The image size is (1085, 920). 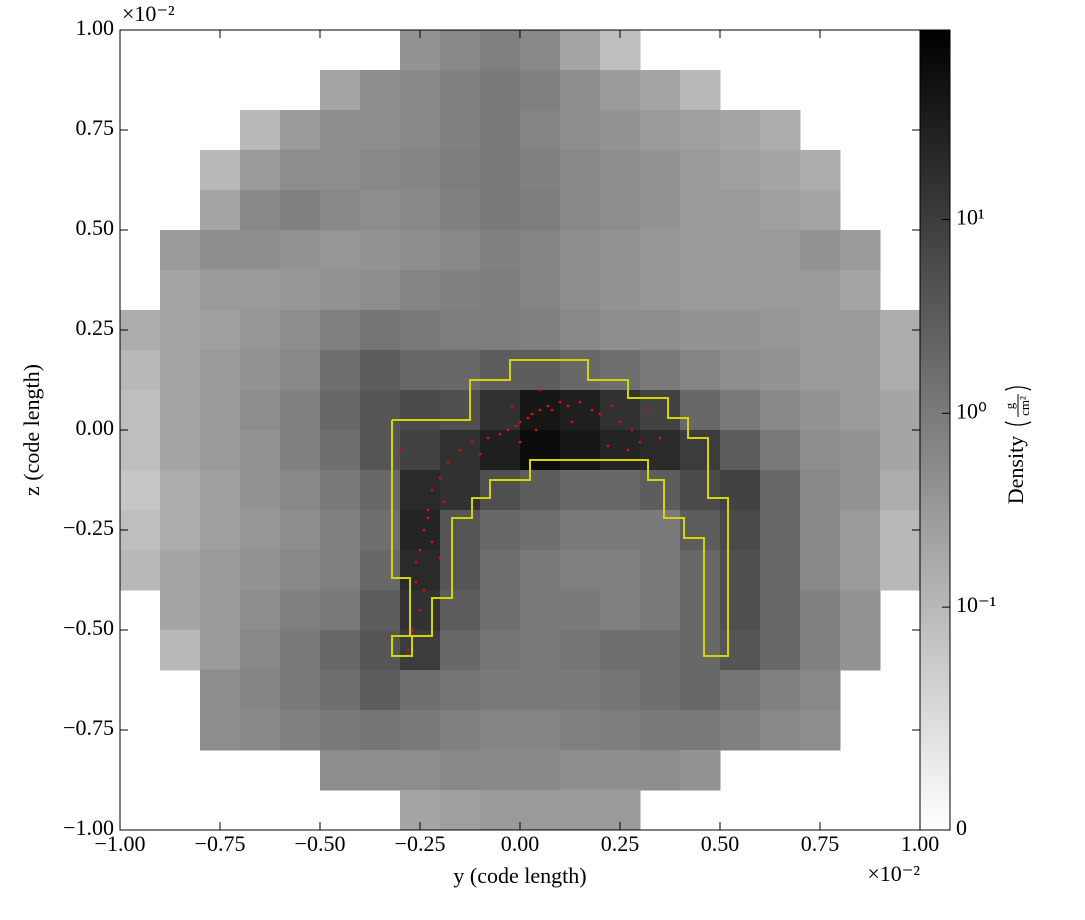 I want to click on x-tick-label: 0.25, so click(x=620, y=843).